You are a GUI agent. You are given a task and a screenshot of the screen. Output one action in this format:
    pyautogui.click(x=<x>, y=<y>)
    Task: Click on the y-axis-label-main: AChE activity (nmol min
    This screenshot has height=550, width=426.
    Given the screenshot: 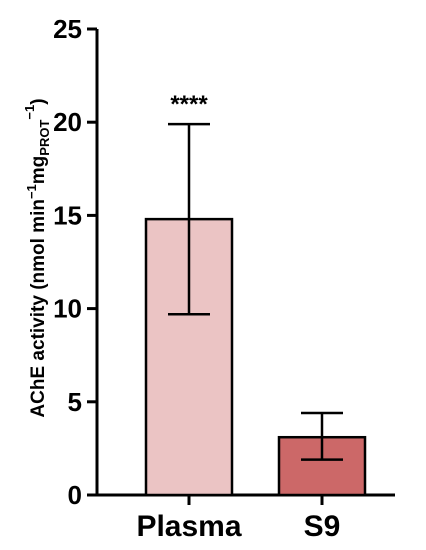 What is the action you would take?
    pyautogui.click(x=38, y=308)
    